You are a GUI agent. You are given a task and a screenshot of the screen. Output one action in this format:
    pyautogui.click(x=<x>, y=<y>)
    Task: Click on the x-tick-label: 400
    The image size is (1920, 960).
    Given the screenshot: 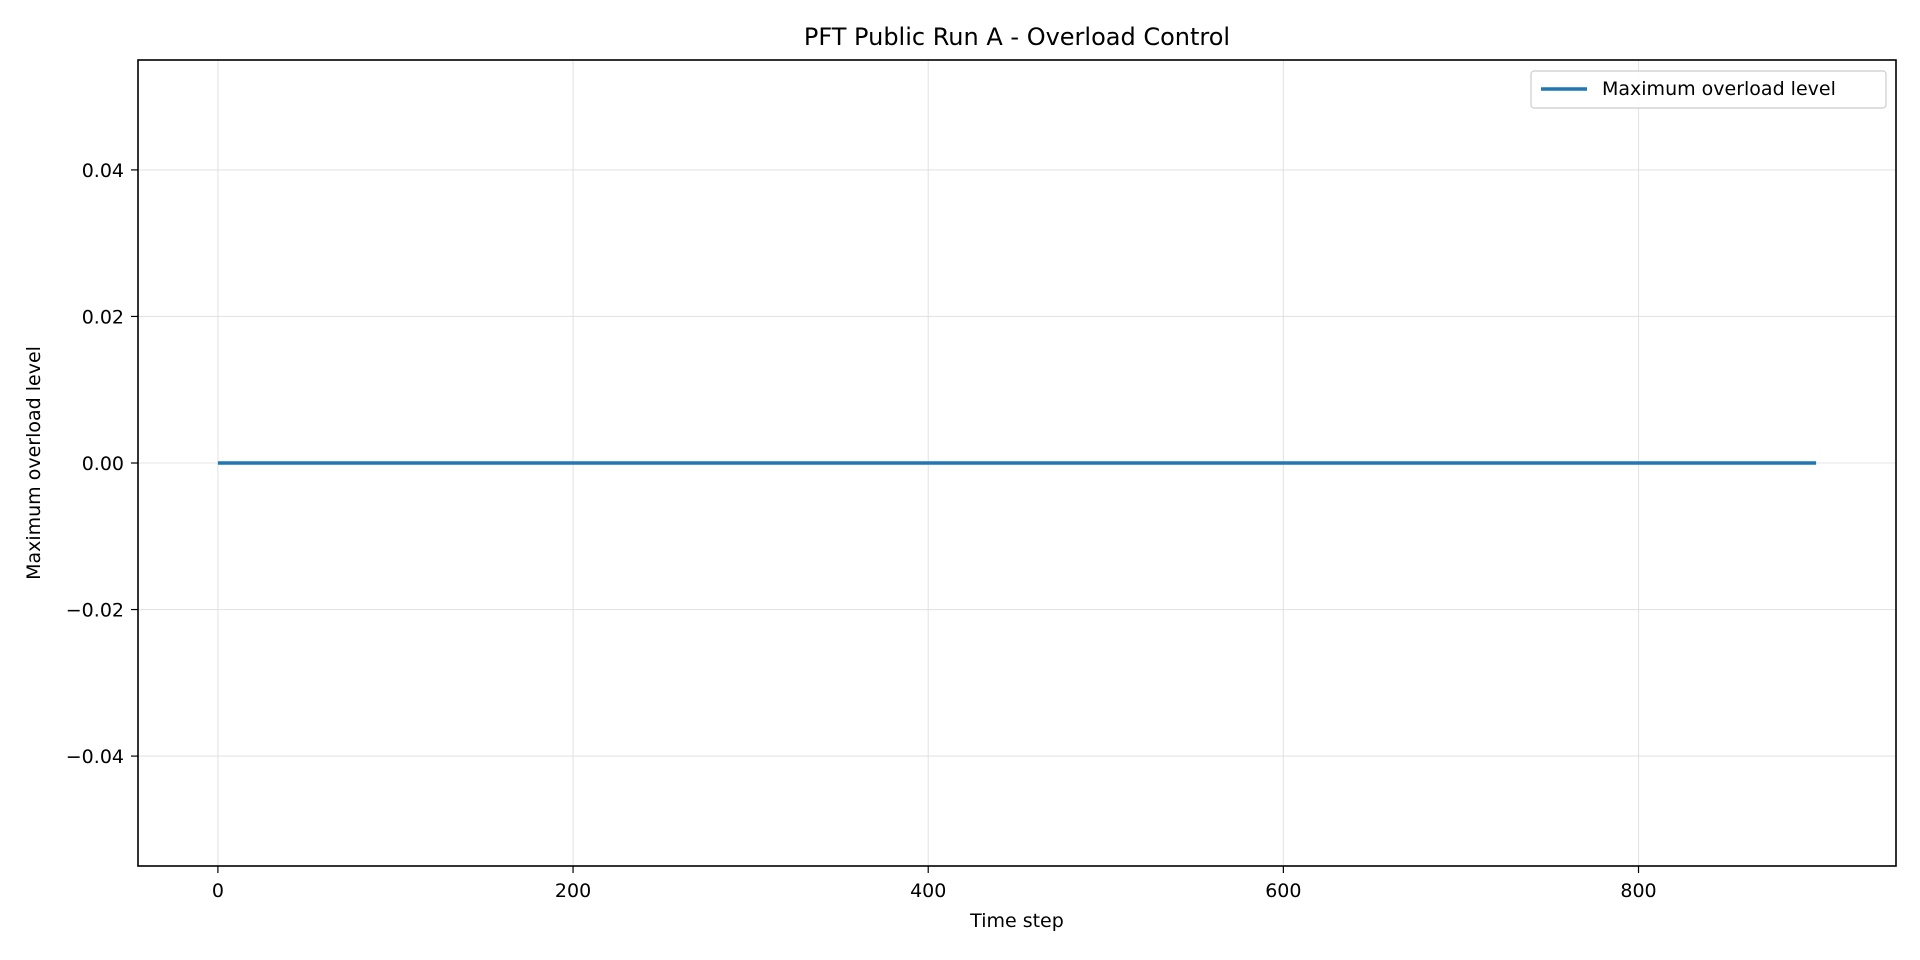 What is the action you would take?
    pyautogui.click(x=928, y=891)
    